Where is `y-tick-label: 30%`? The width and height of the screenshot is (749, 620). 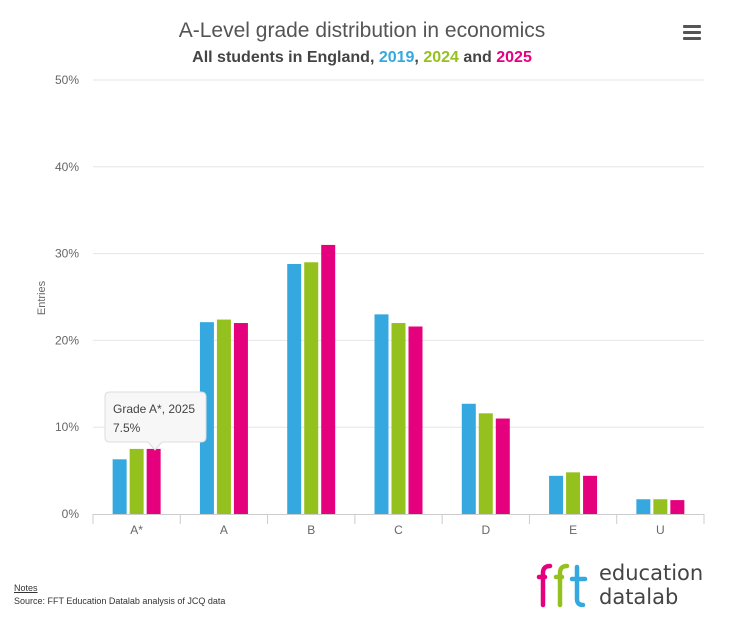
y-tick-label: 30% is located at coordinates (67, 254).